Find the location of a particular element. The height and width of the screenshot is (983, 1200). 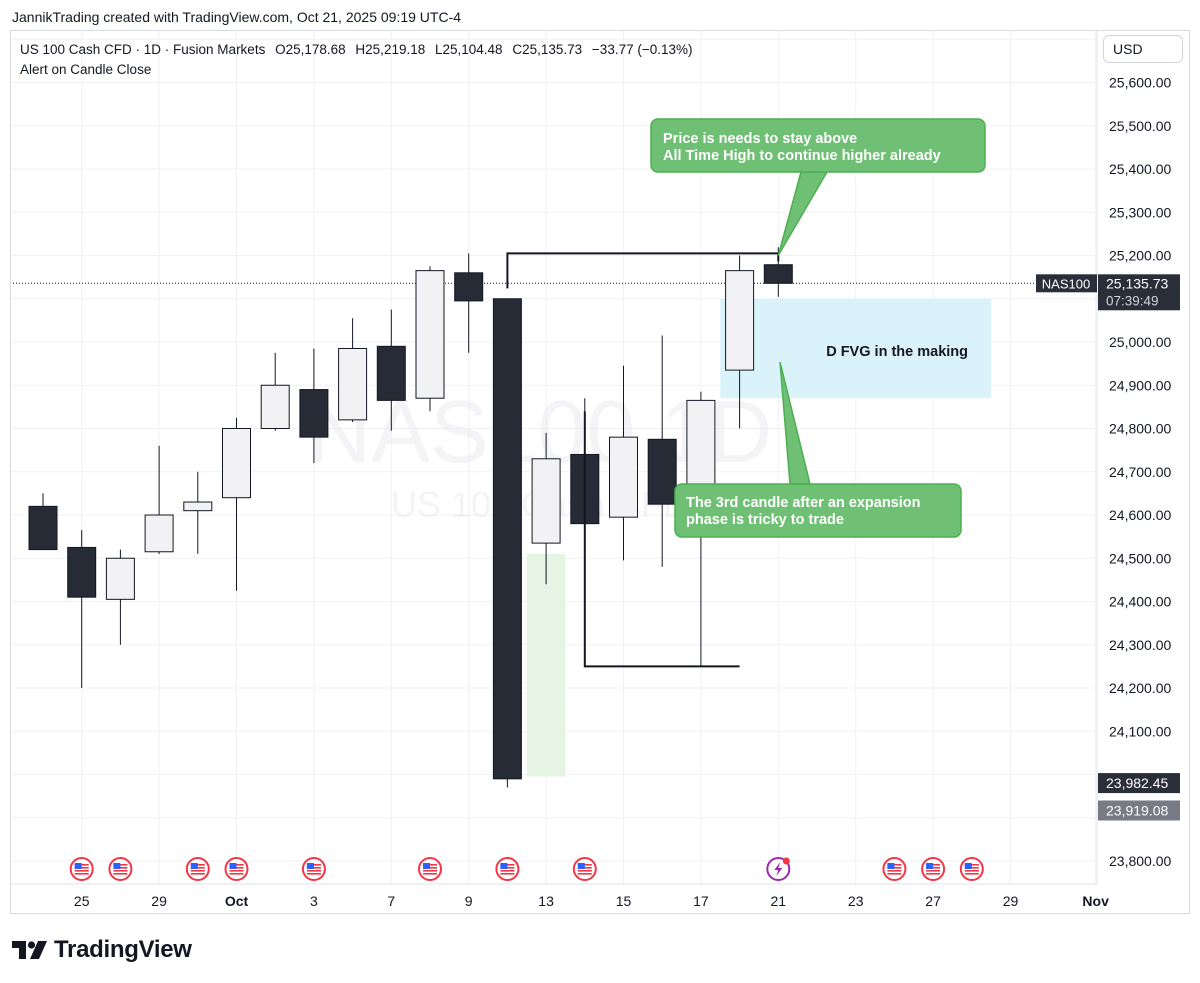

x-axis-tick-label: 7 is located at coordinates (391, 901).